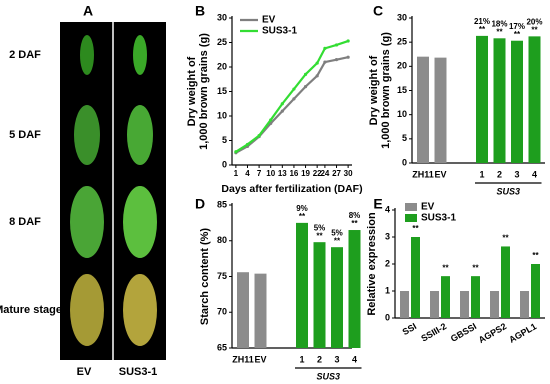  I want to click on percent-label: 9%, so click(302, 208).